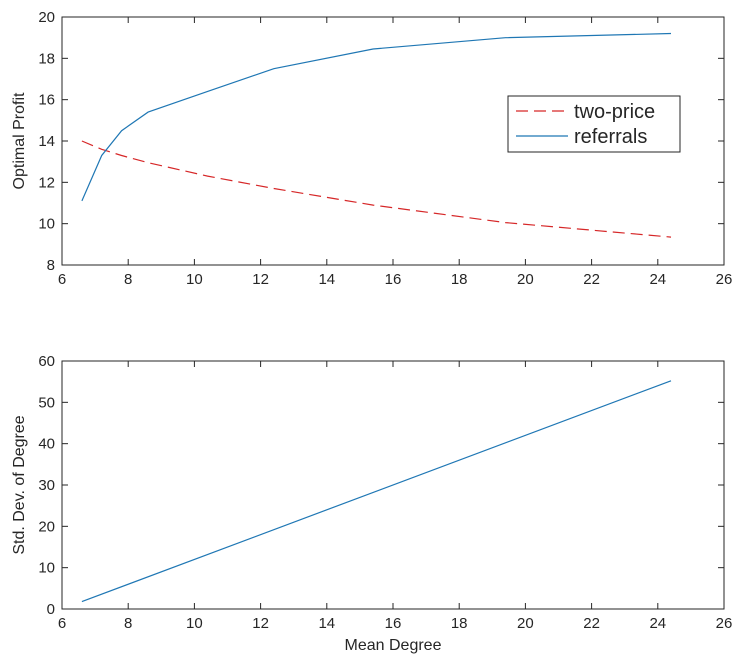 The image size is (735, 665). Describe the element at coordinates (376, 189) in the screenshot. I see `series-line-two-price` at that location.